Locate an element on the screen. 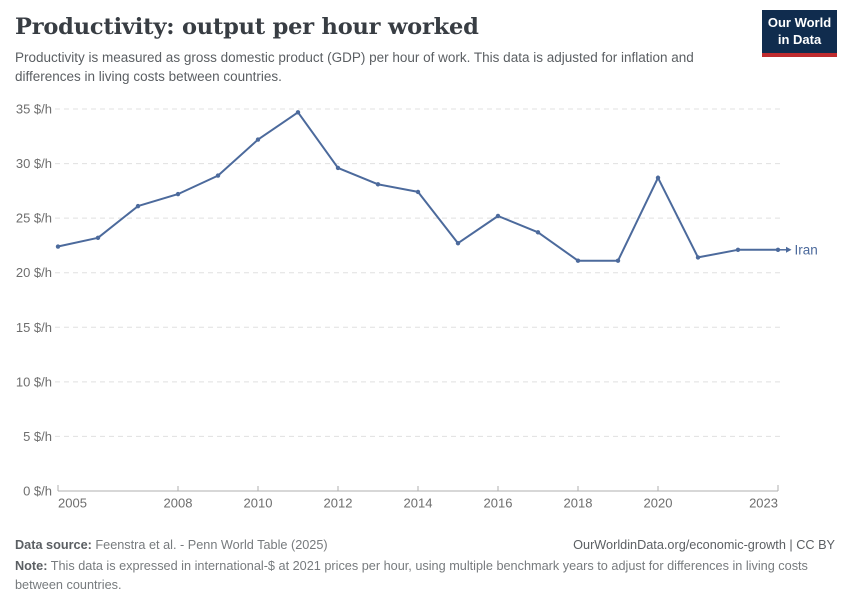  x-tick-label: 2008 is located at coordinates (178, 502).